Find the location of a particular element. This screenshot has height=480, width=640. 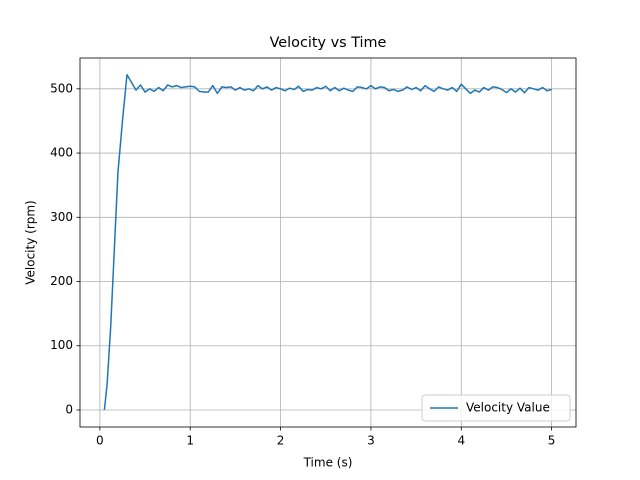

legend-box is located at coordinates (496, 408).